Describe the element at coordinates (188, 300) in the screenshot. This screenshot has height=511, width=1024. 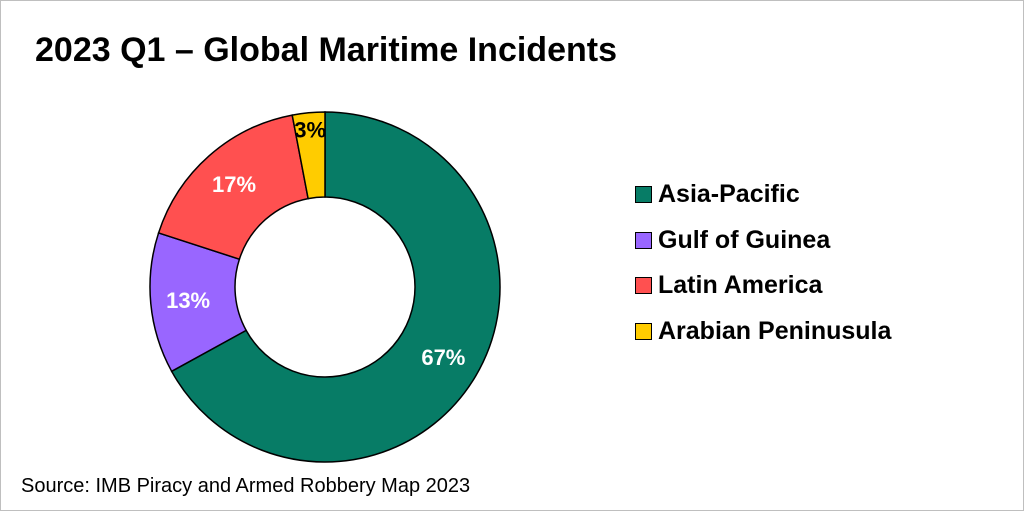
I see `data-label-gulf-of-guinea: 13%` at that location.